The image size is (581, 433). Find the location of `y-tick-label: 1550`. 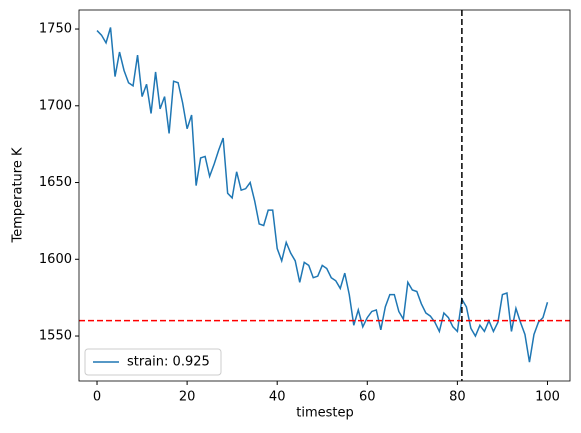

y-tick-label: 1550 is located at coordinates (55, 336).